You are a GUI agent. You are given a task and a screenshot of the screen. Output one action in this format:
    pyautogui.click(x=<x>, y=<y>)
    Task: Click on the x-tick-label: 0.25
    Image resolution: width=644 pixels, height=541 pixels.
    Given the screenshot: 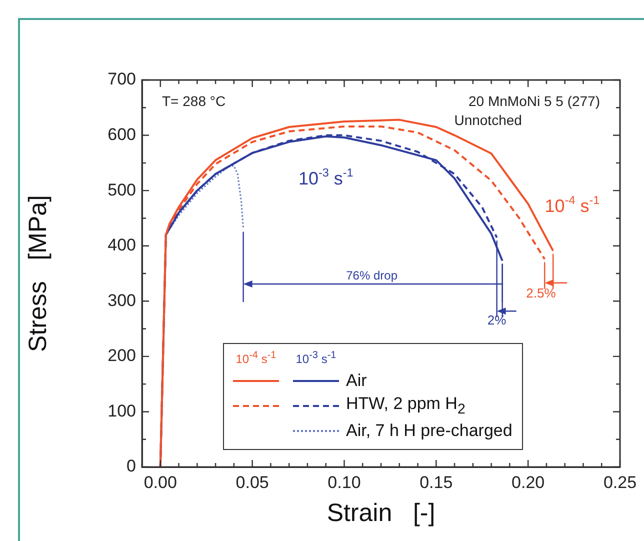 What is the action you would take?
    pyautogui.click(x=620, y=482)
    